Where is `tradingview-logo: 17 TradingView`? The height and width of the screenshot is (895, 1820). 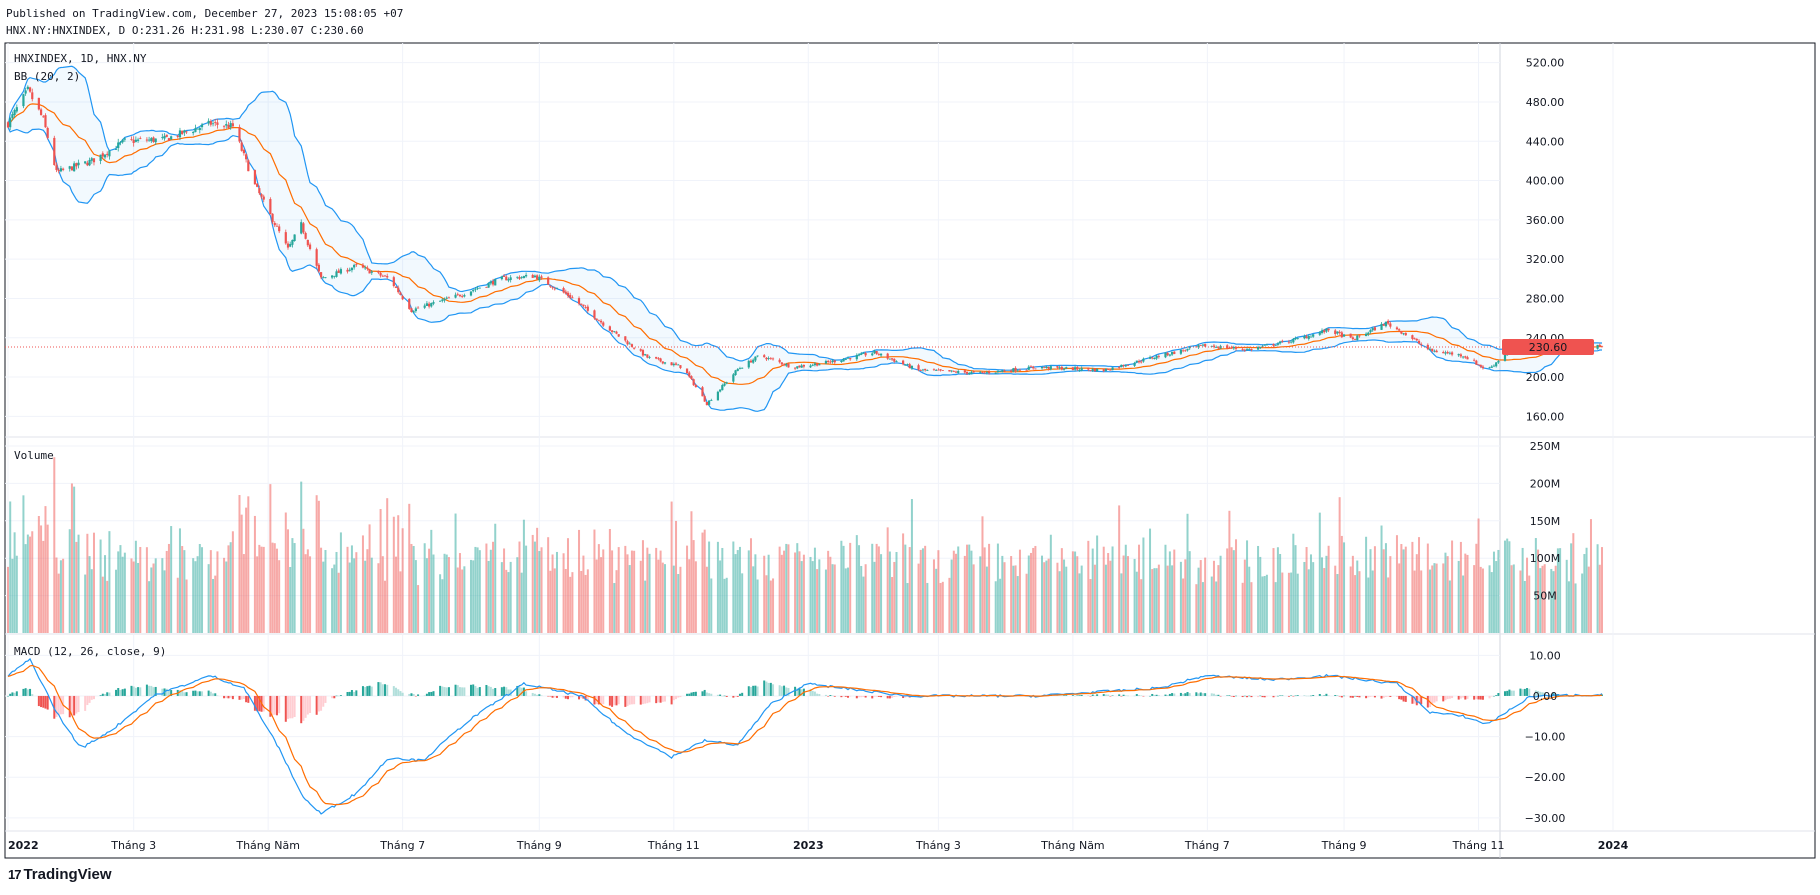
tradingview-logo: 17 TradingView is located at coordinates (60, 874).